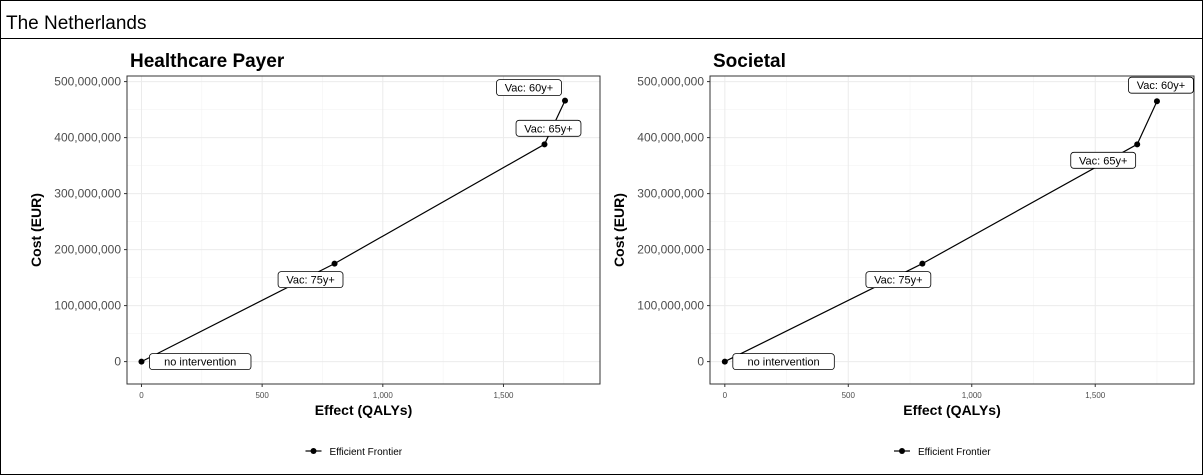 Image resolution: width=1203 pixels, height=475 pixels. What do you see at coordinates (749, 61) in the screenshot?
I see `chart-title: Societal` at bounding box center [749, 61].